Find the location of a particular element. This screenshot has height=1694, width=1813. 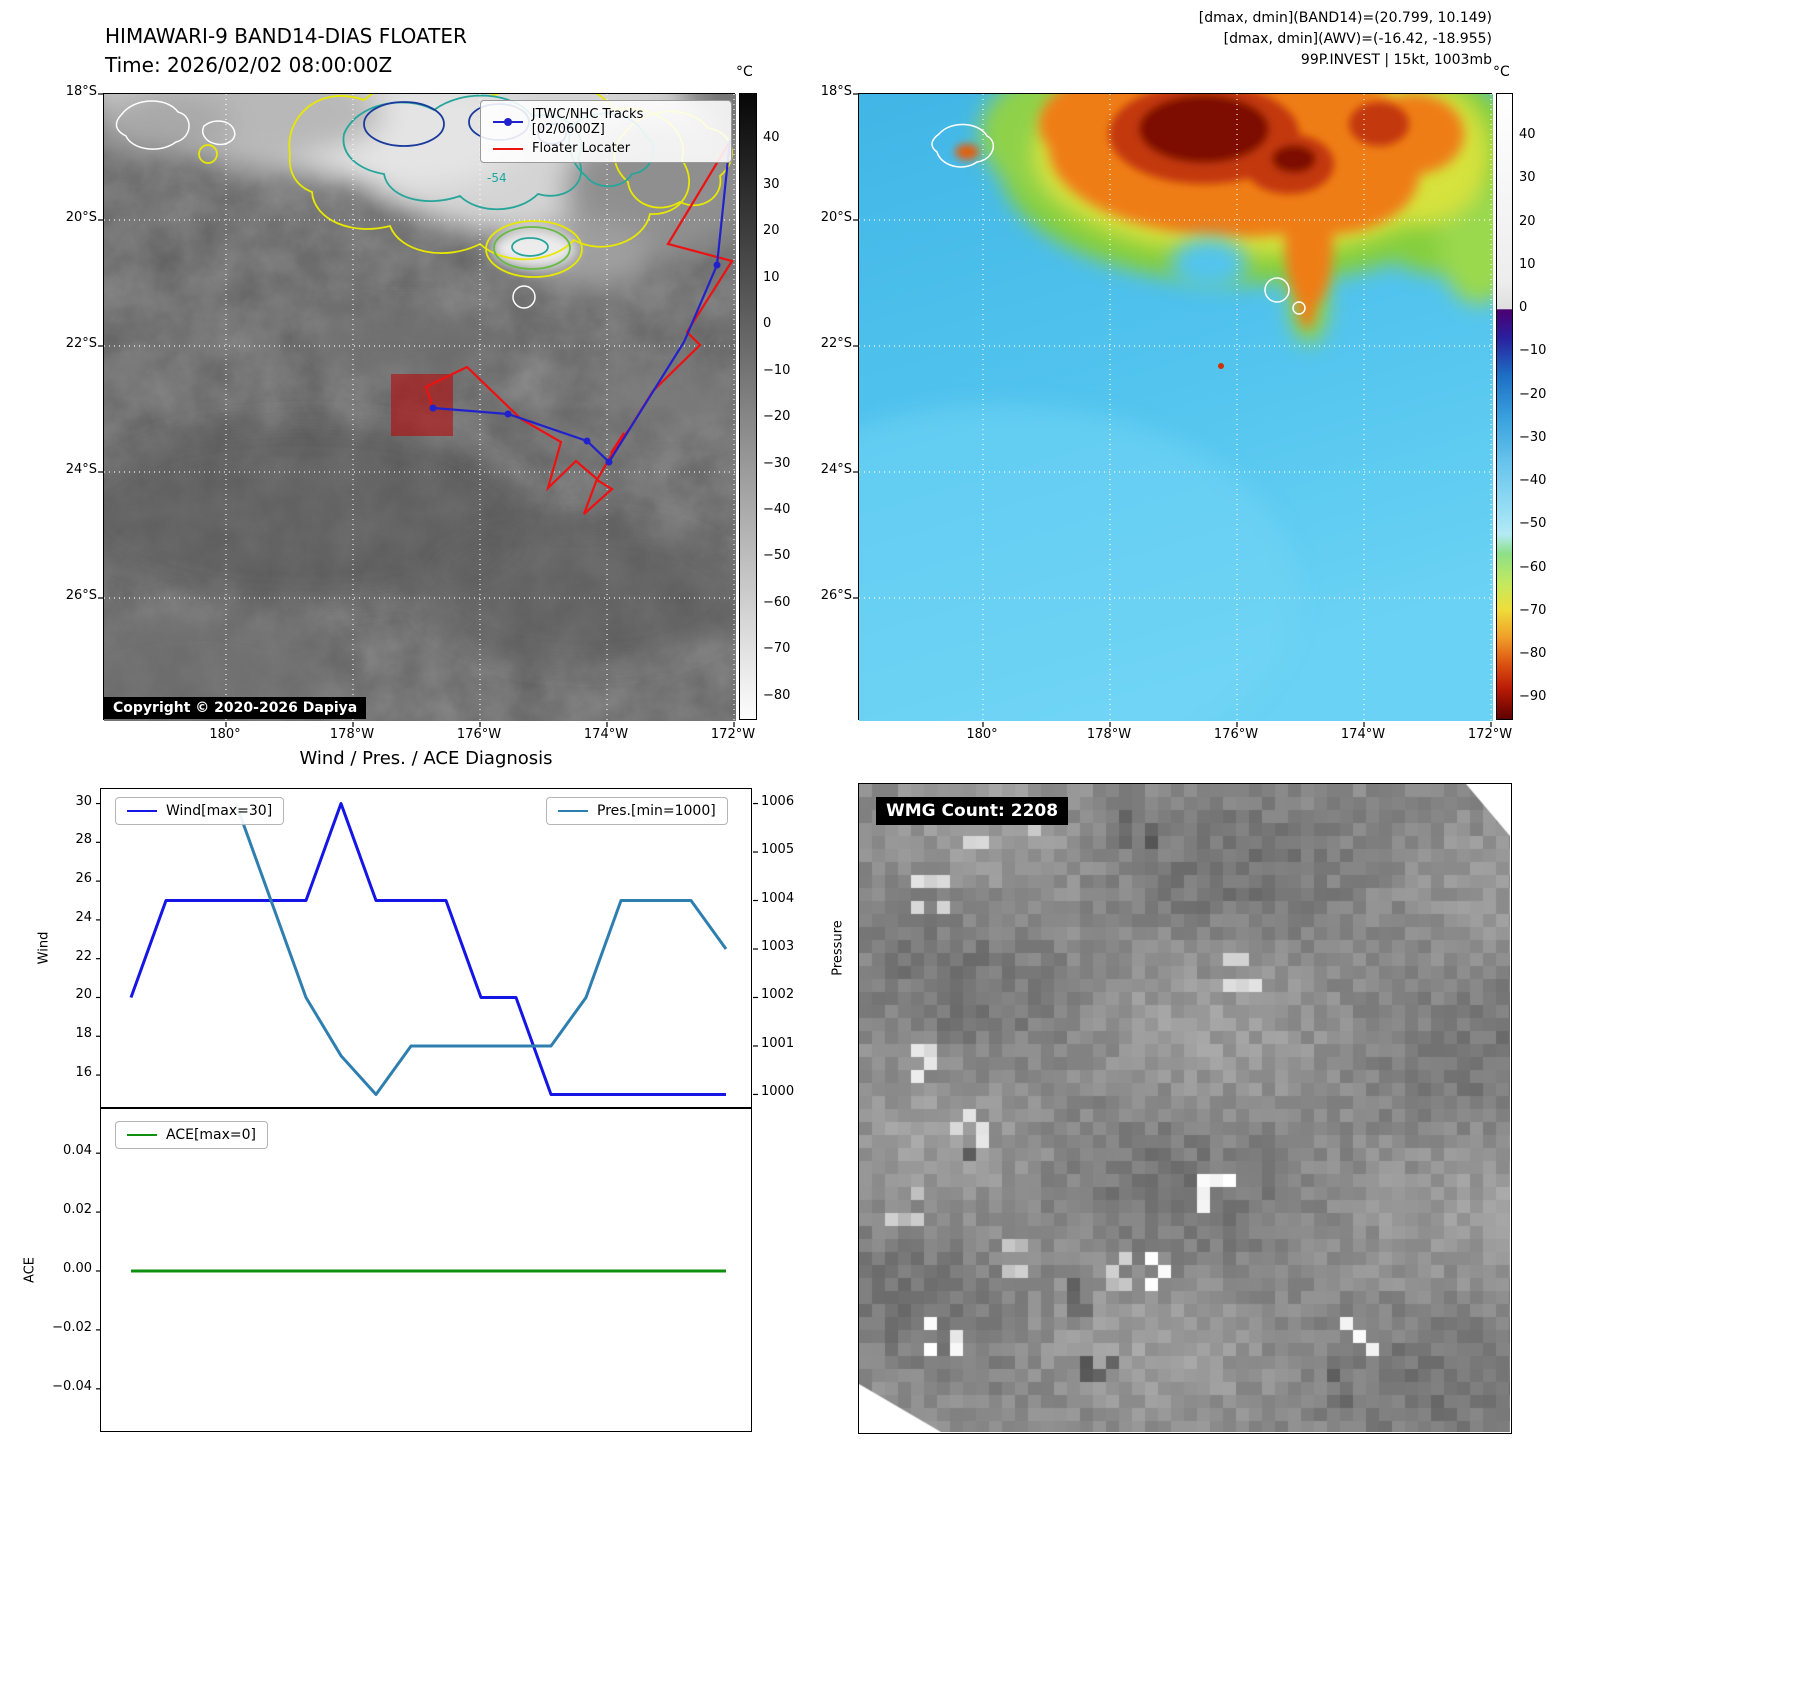

wind-legend-line is located at coordinates (142, 811).